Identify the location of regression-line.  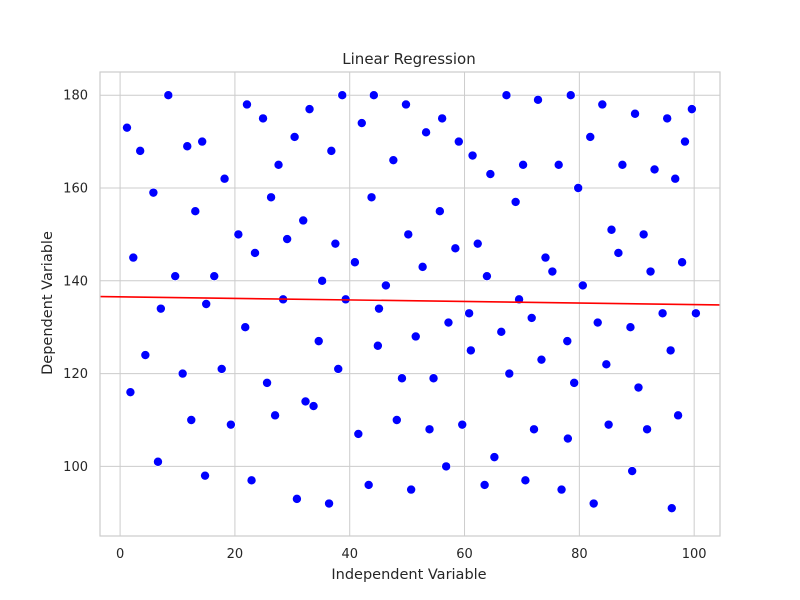
(410, 300).